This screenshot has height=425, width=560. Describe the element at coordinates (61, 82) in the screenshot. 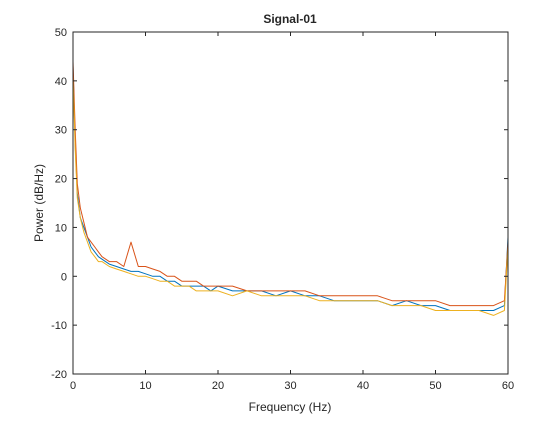

I see `y-tick-label: 40` at that location.